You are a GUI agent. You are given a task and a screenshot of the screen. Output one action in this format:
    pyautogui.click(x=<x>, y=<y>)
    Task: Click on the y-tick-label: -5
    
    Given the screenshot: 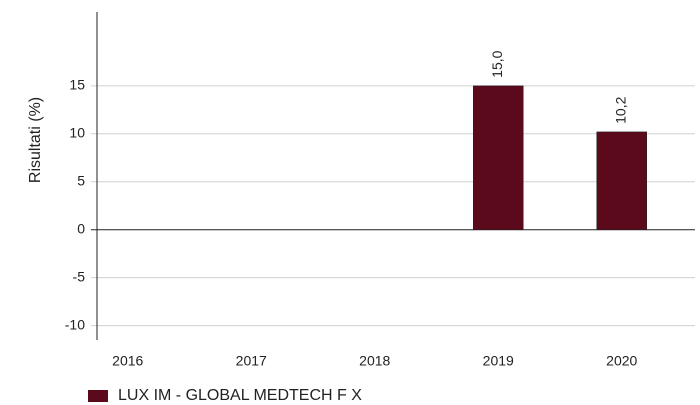 What is the action you would take?
    pyautogui.click(x=79, y=276)
    